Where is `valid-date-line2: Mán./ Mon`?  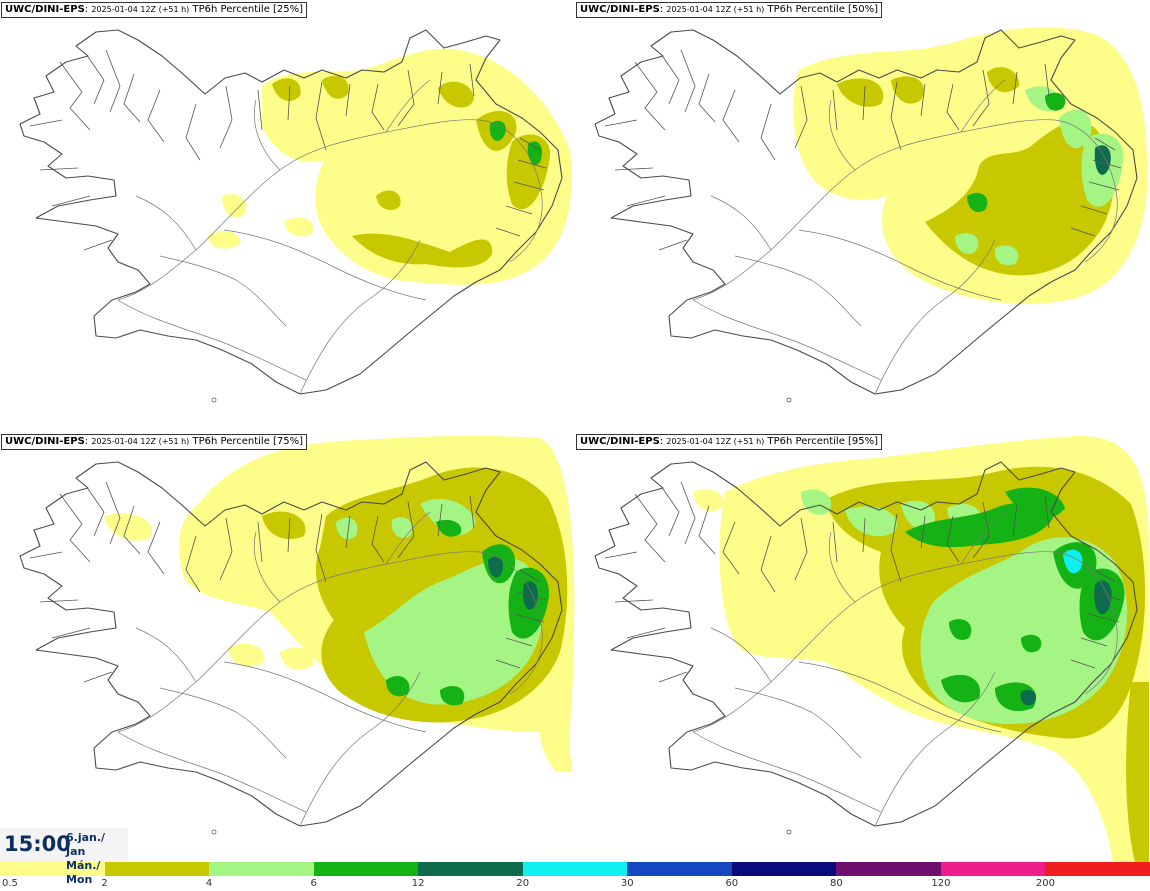
valid-date-line2: Mán./ Mon is located at coordinates (83, 872).